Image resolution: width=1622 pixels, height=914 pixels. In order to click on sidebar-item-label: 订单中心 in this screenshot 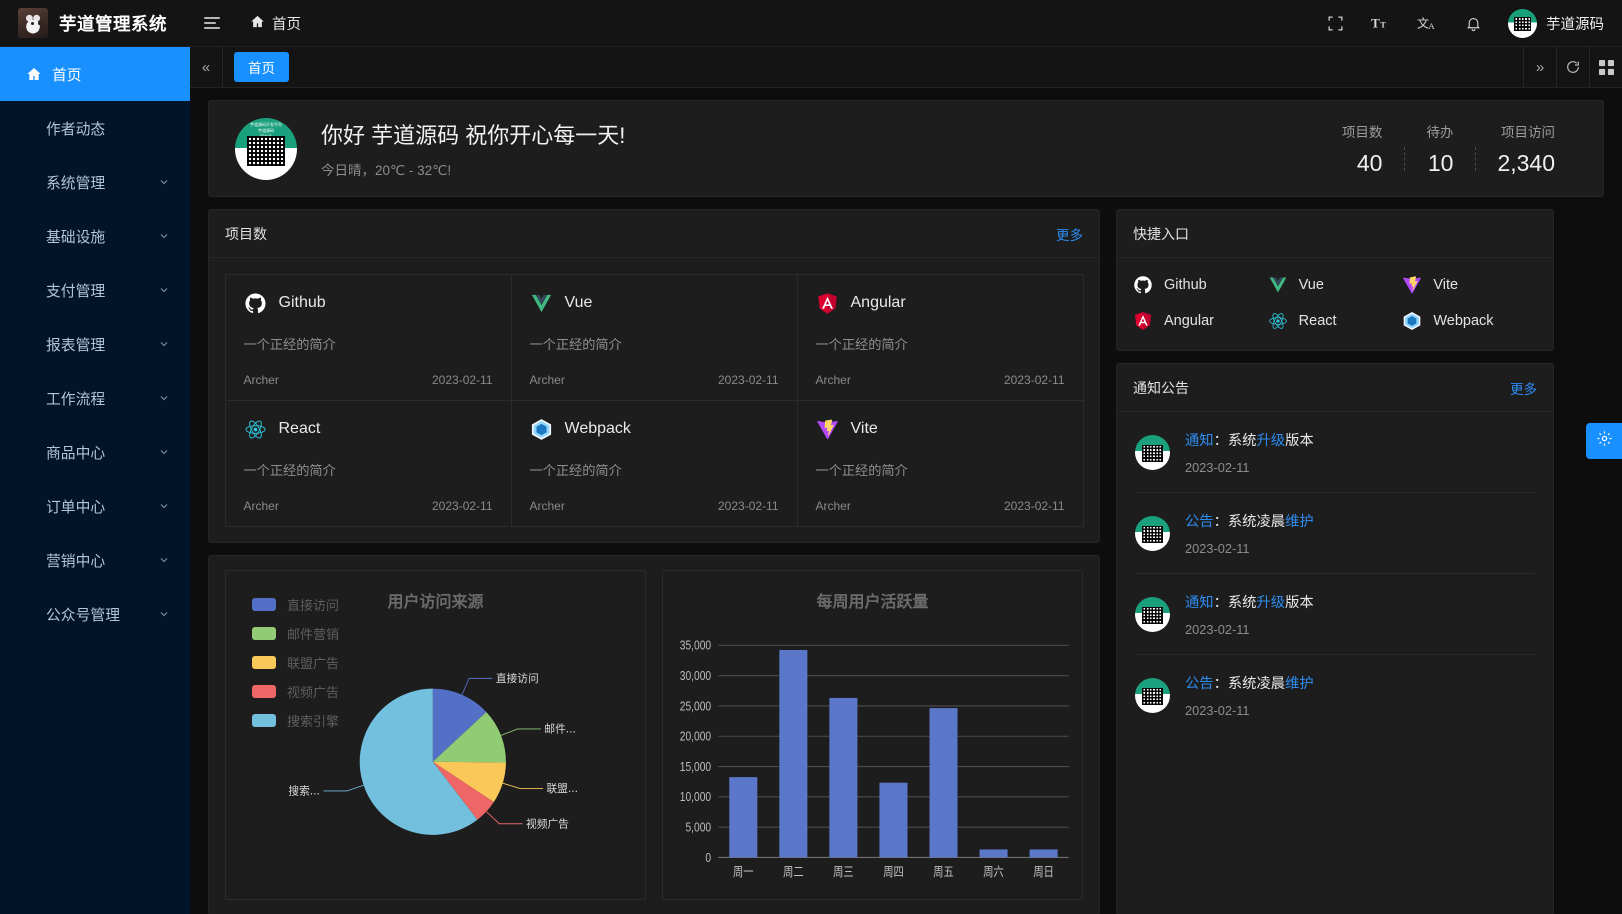, I will do `click(76, 507)`.